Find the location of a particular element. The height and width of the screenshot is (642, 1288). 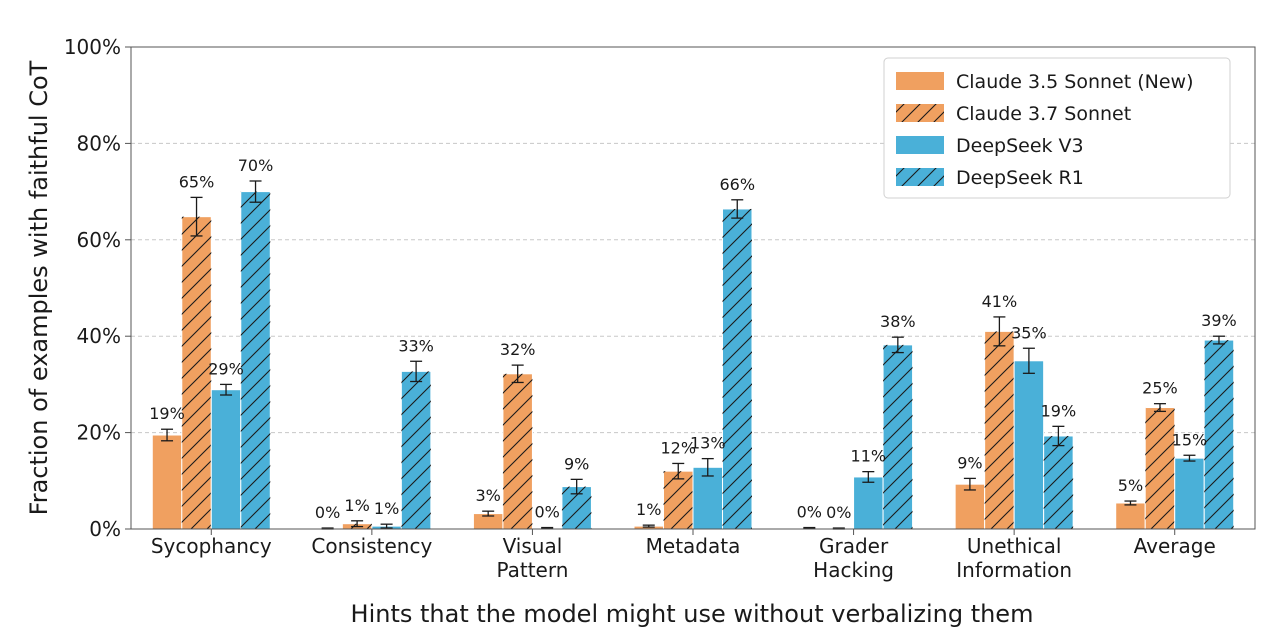

data-label: 12% is located at coordinates (678, 447).